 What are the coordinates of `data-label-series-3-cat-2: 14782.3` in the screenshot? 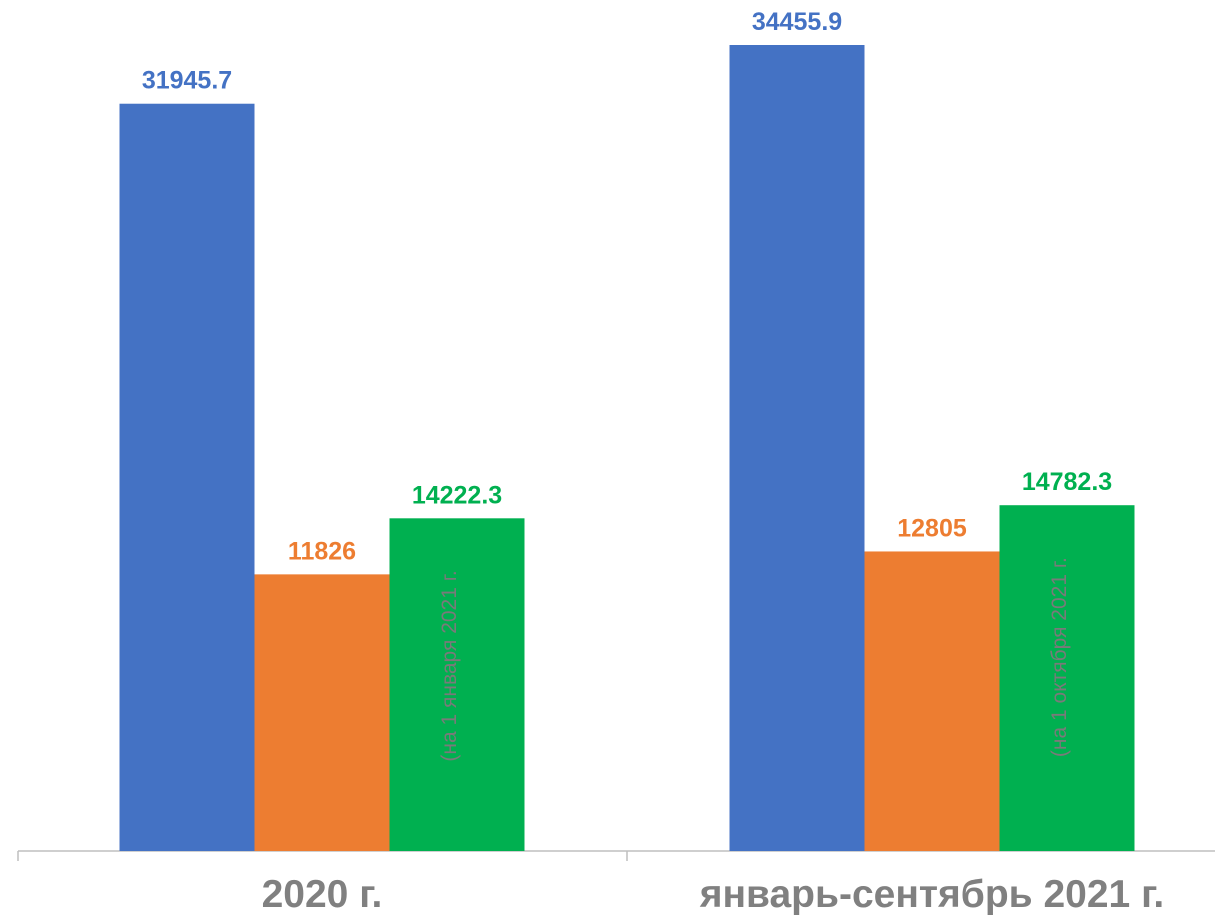 It's located at (1067, 482).